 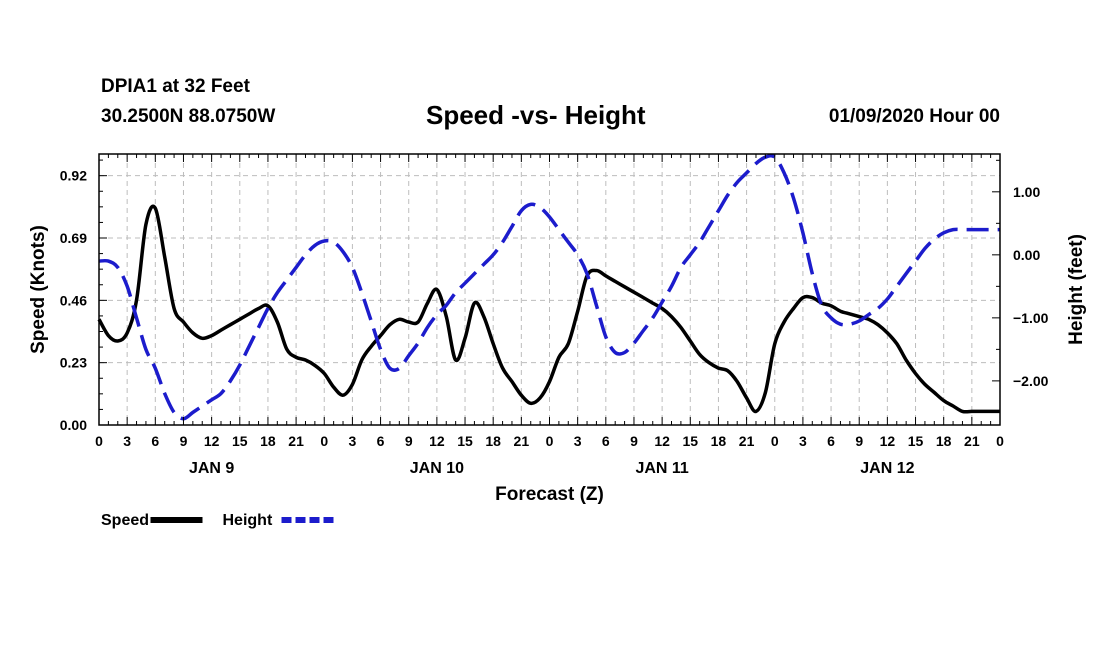 What do you see at coordinates (248, 520) in the screenshot?
I see `legend-label-height: Height` at bounding box center [248, 520].